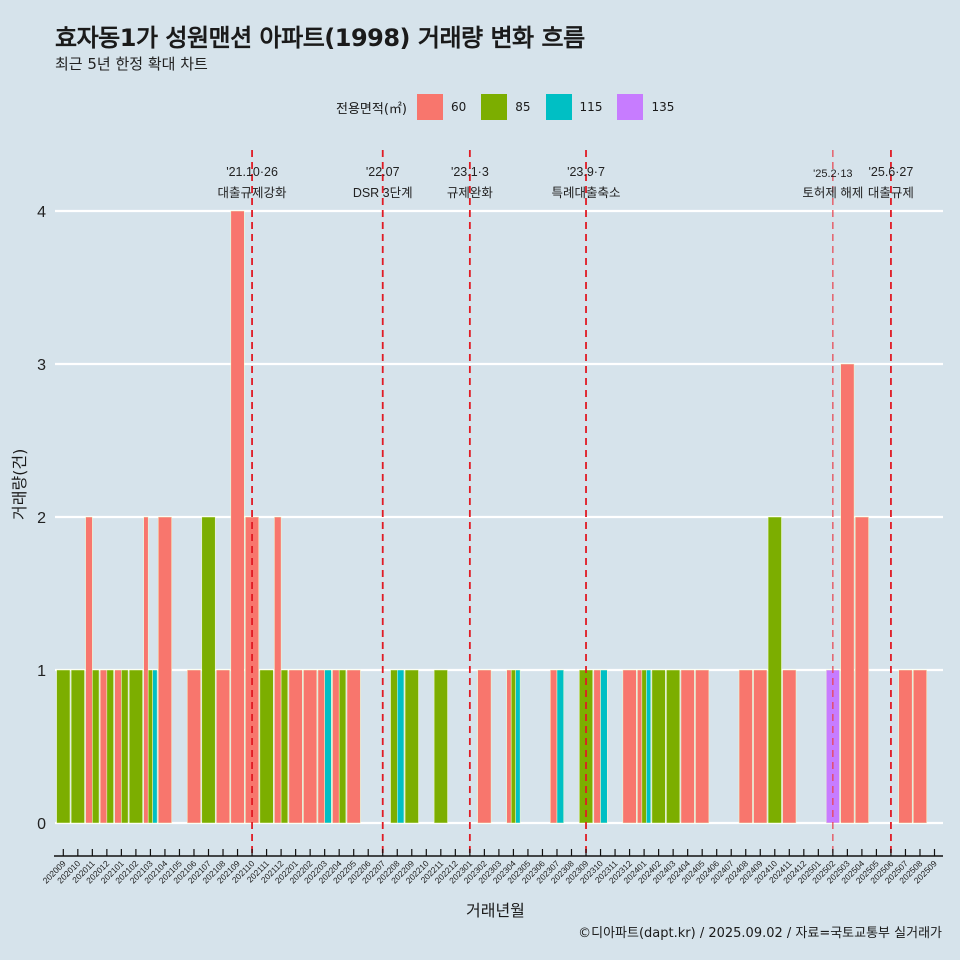 This screenshot has height=960, width=960. I want to click on event-label: 대출규제, so click(891, 193).